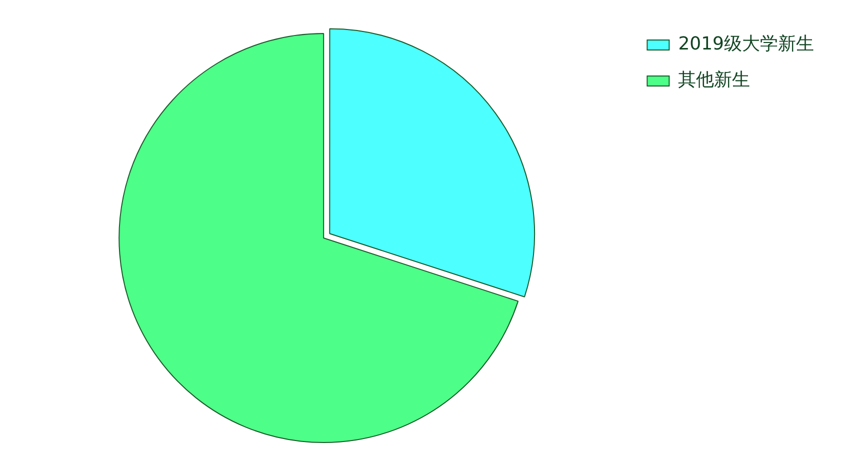 The image size is (842, 476). Describe the element at coordinates (714, 80) in the screenshot. I see `legend-label: 其他新生` at that location.